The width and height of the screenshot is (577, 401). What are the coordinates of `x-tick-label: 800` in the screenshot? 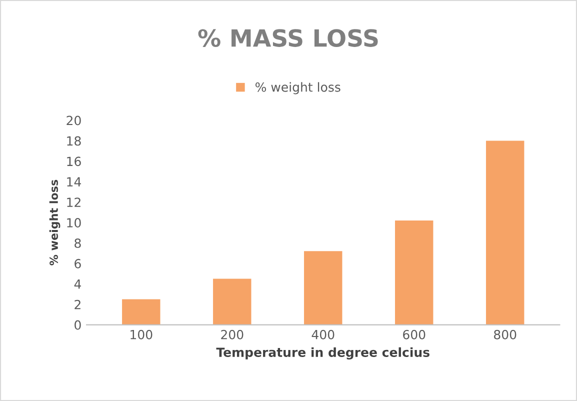 It's located at (505, 335).